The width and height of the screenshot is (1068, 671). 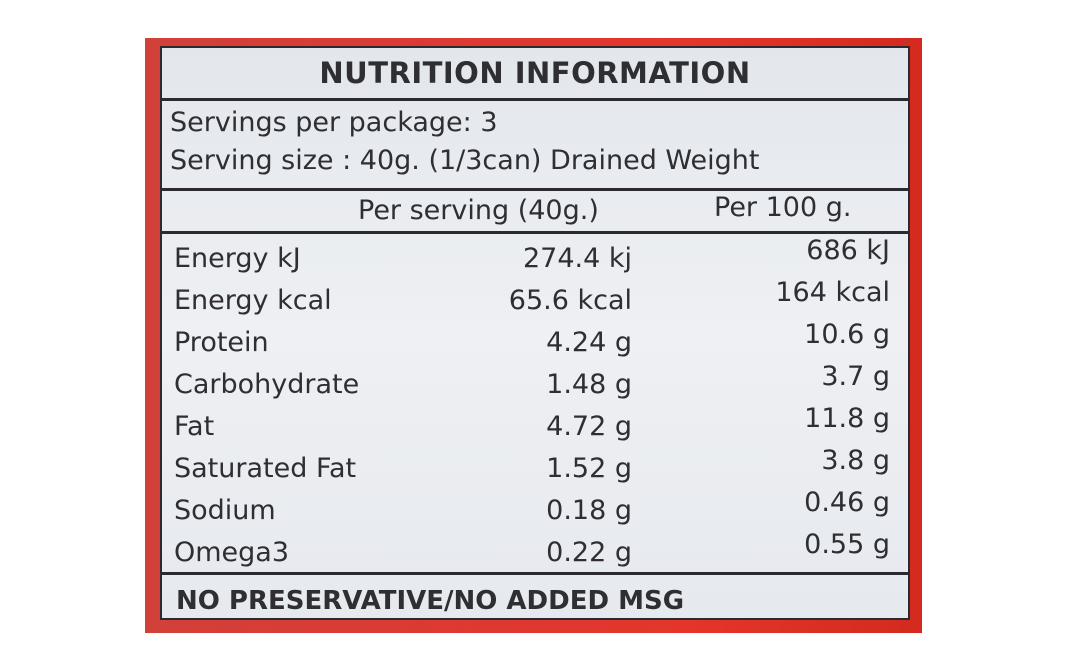 I want to click on title-band: NUTRITION INFORMATION, so click(x=535, y=74).